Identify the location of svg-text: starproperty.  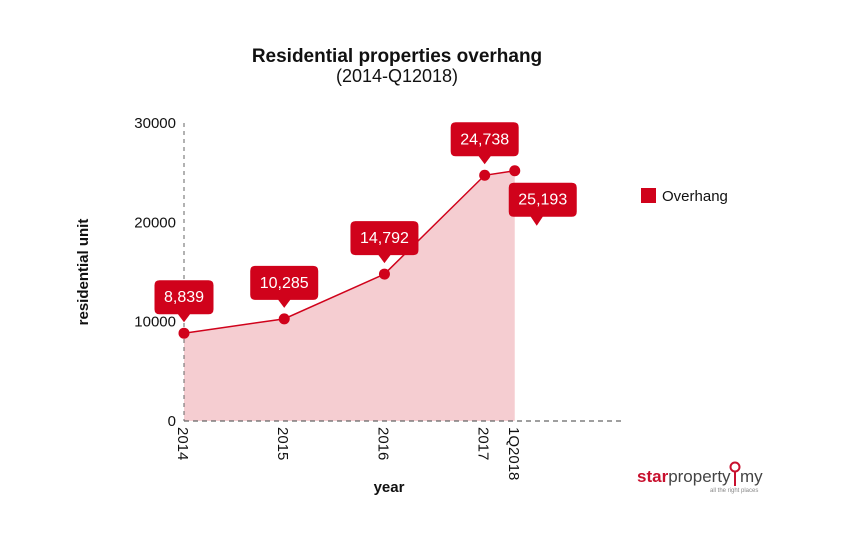
(684, 476).